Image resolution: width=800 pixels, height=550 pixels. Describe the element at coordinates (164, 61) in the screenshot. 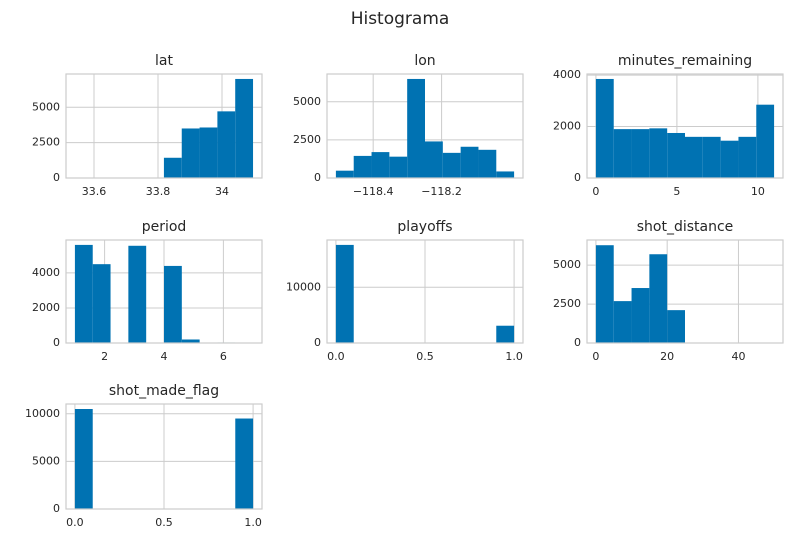

I see `subplot-title: lat` at that location.